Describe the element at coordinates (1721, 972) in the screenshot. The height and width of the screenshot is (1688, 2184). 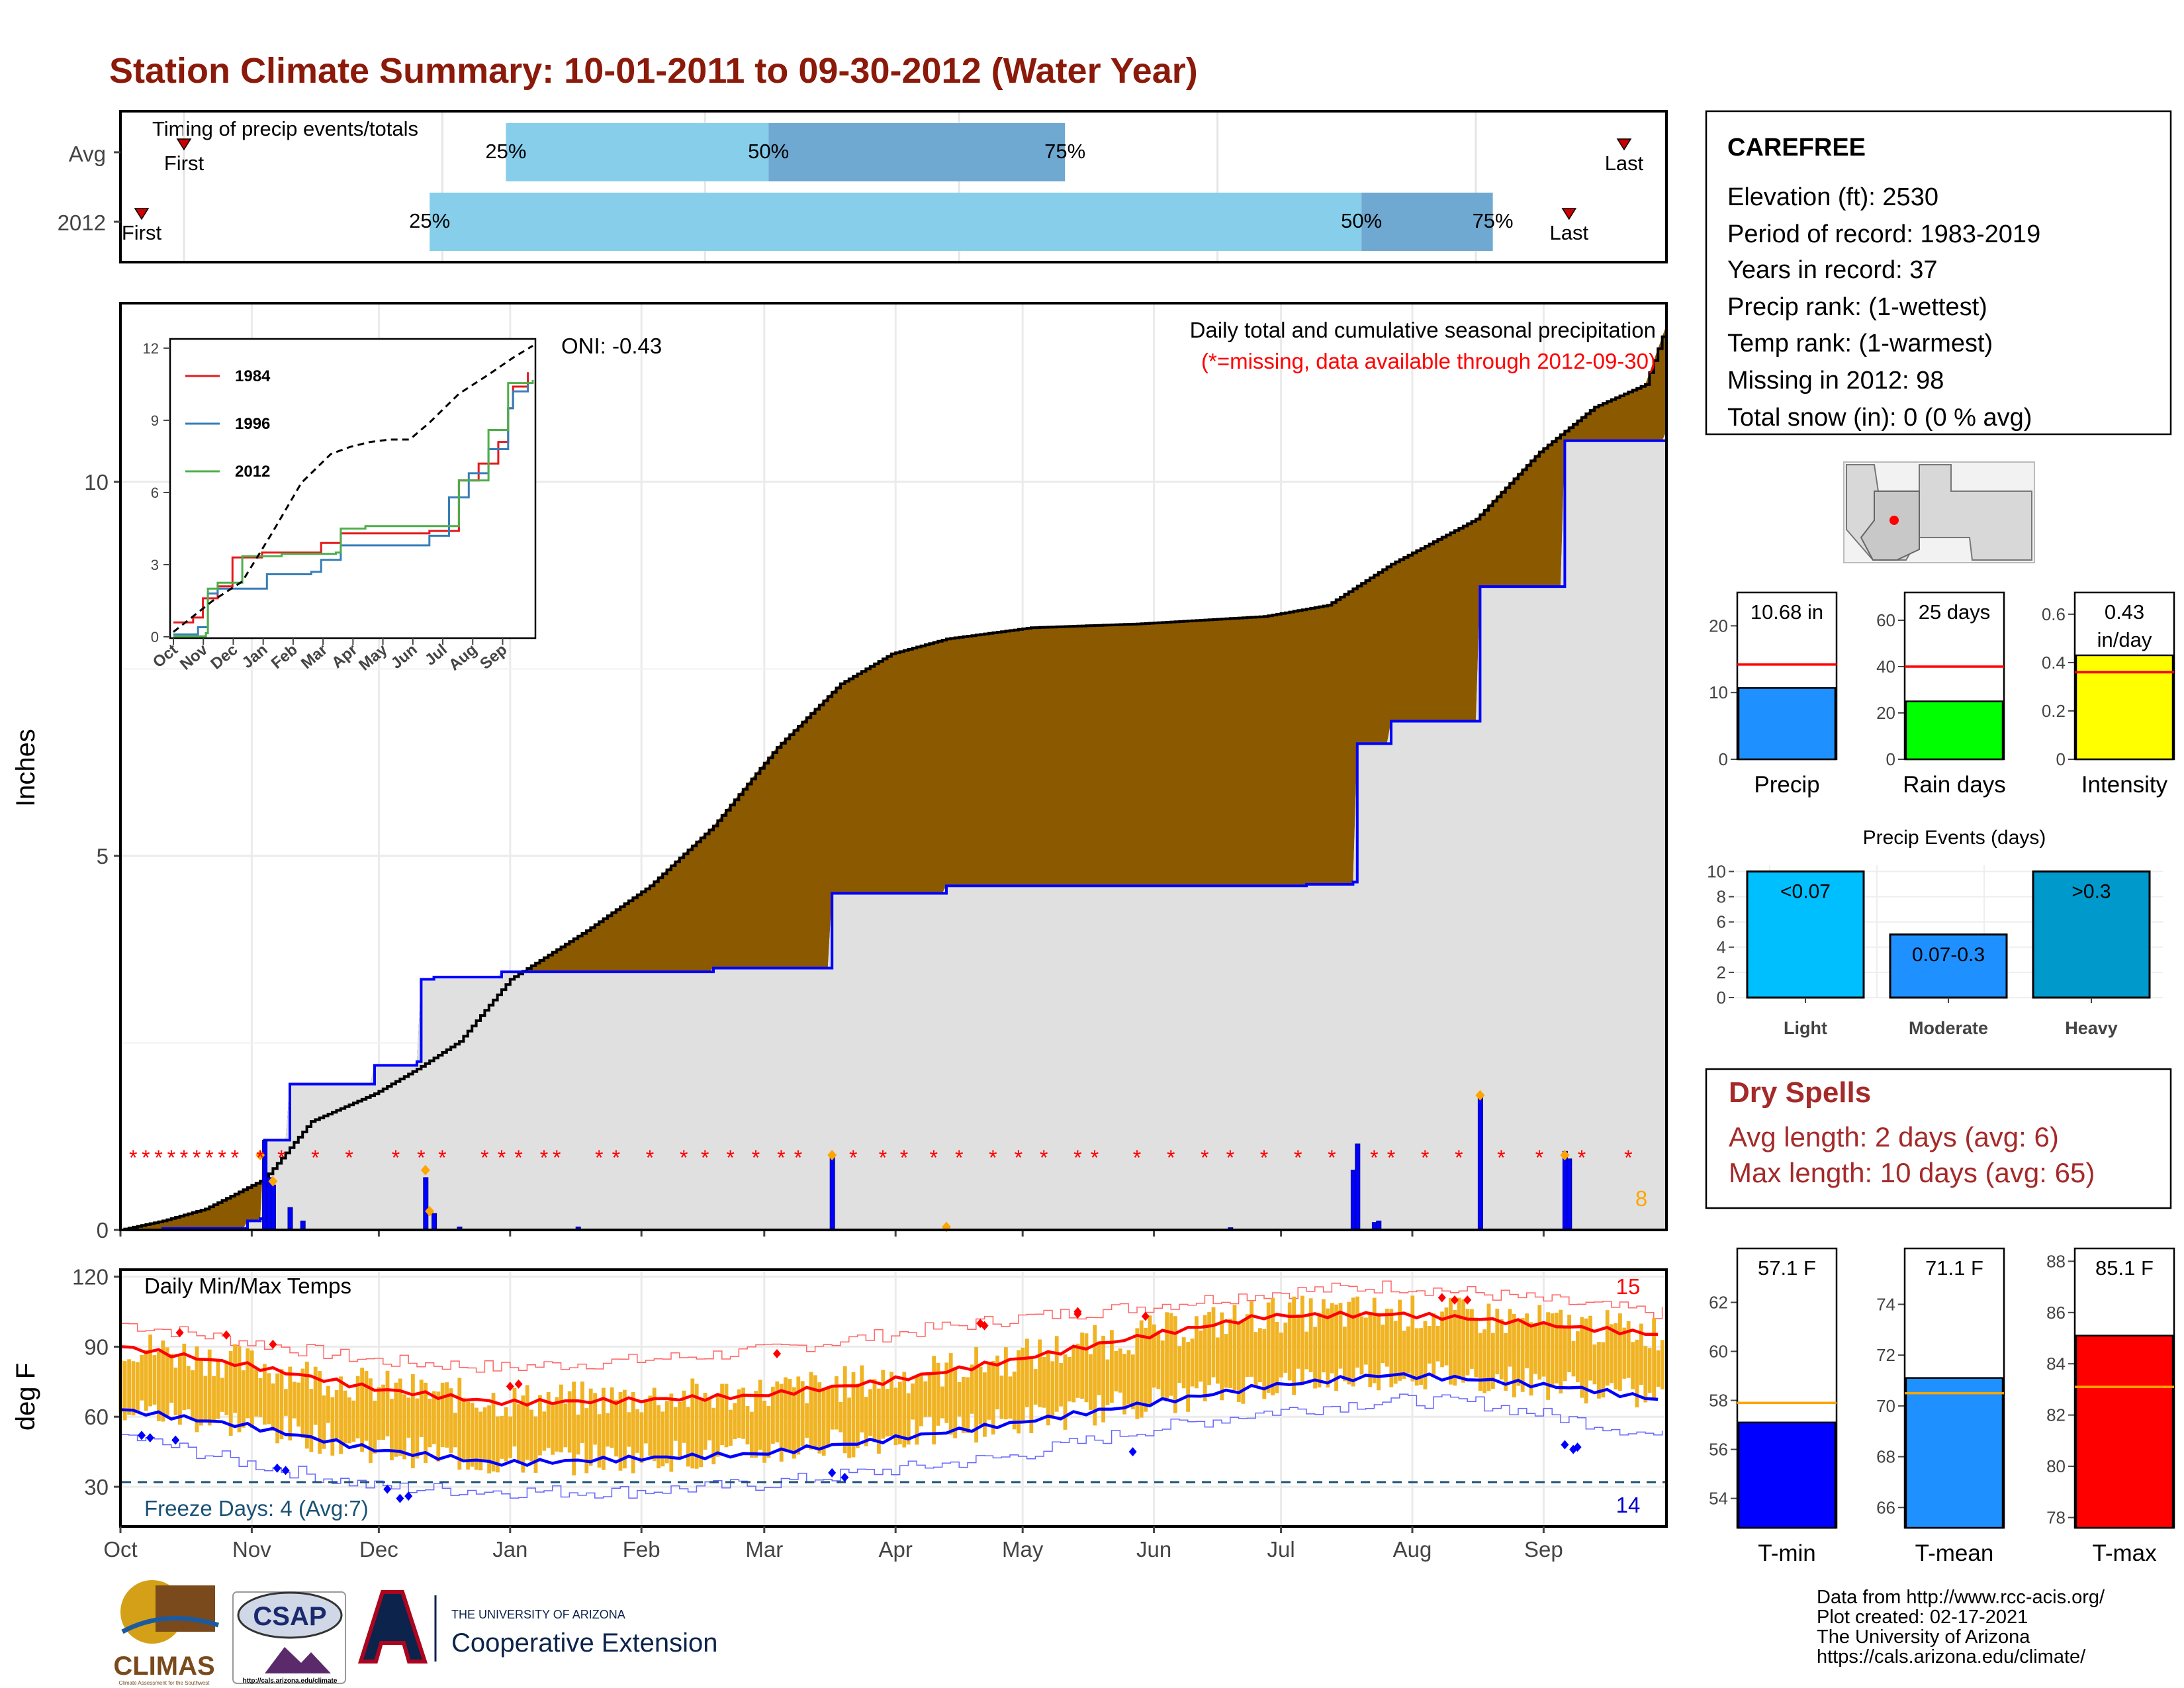
I see `events-ytick-label: 2` at that location.